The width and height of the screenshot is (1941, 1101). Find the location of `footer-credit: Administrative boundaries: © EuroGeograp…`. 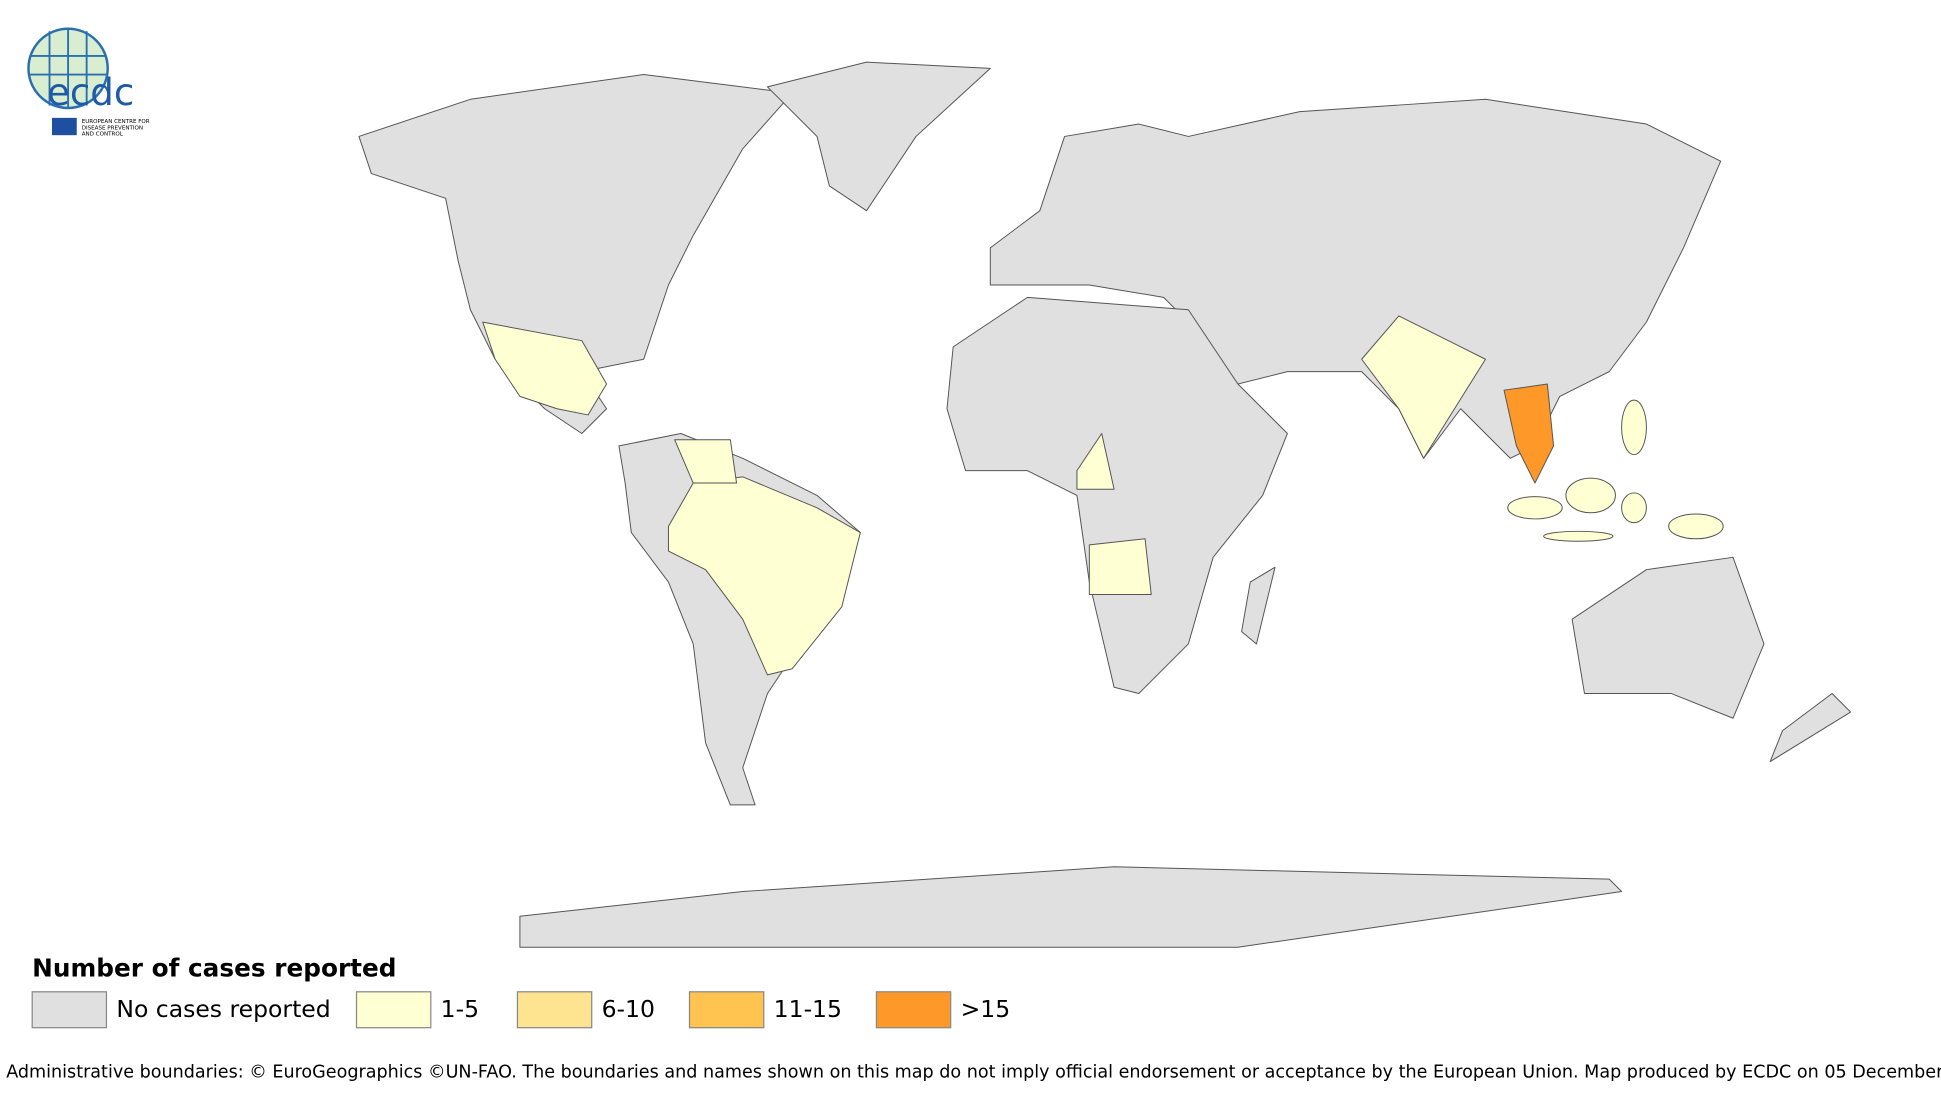

footer-credit: Administrative boundaries: © EuroGeograp… is located at coordinates (973, 1072).